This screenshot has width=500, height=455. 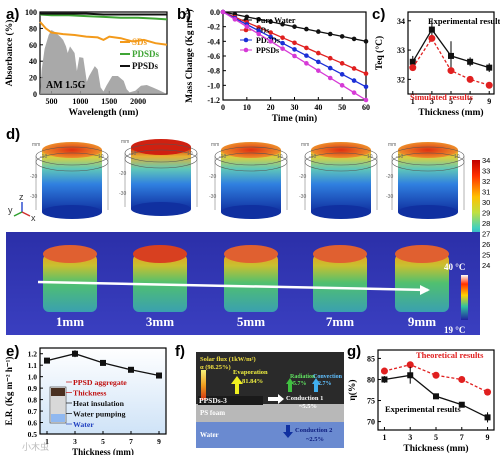 I want to click on y-tick-label: -0.8, so click(x=213, y=71).